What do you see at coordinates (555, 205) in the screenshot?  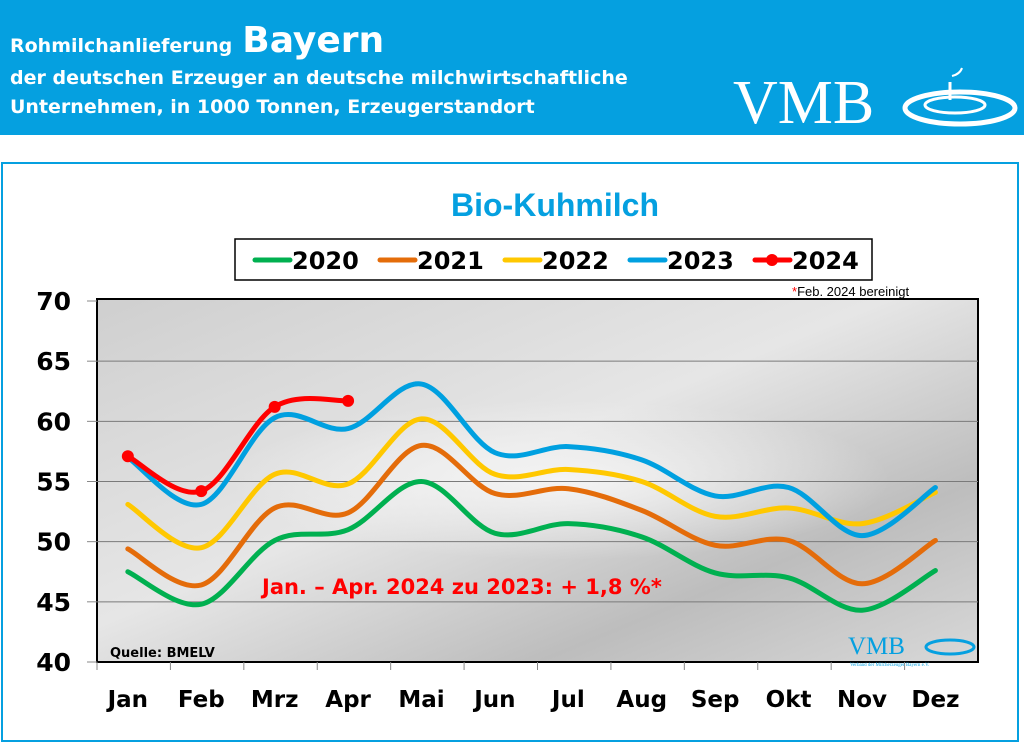 I see `chart-title: Bio-Kuhmilch` at bounding box center [555, 205].